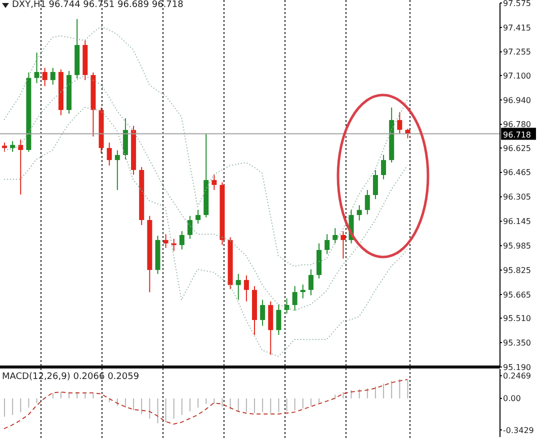 This screenshot has height=439, width=537. Describe the element at coordinates (206, 404) in the screenshot. I see `line-series` at that location.